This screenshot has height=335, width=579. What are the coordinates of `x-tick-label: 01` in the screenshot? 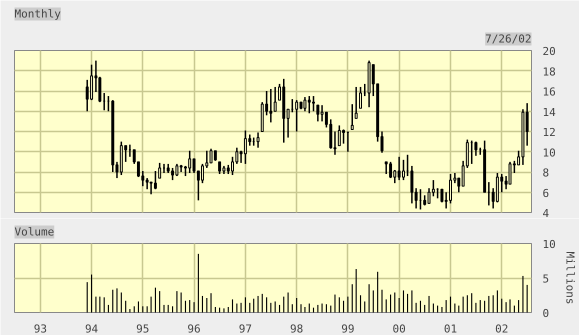 It's located at (451, 328).